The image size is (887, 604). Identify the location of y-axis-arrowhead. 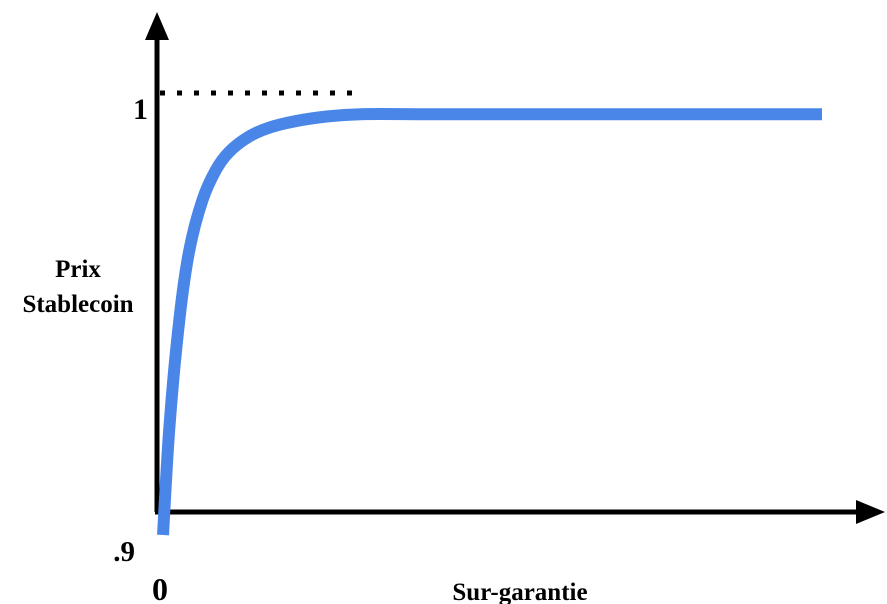
(157, 26).